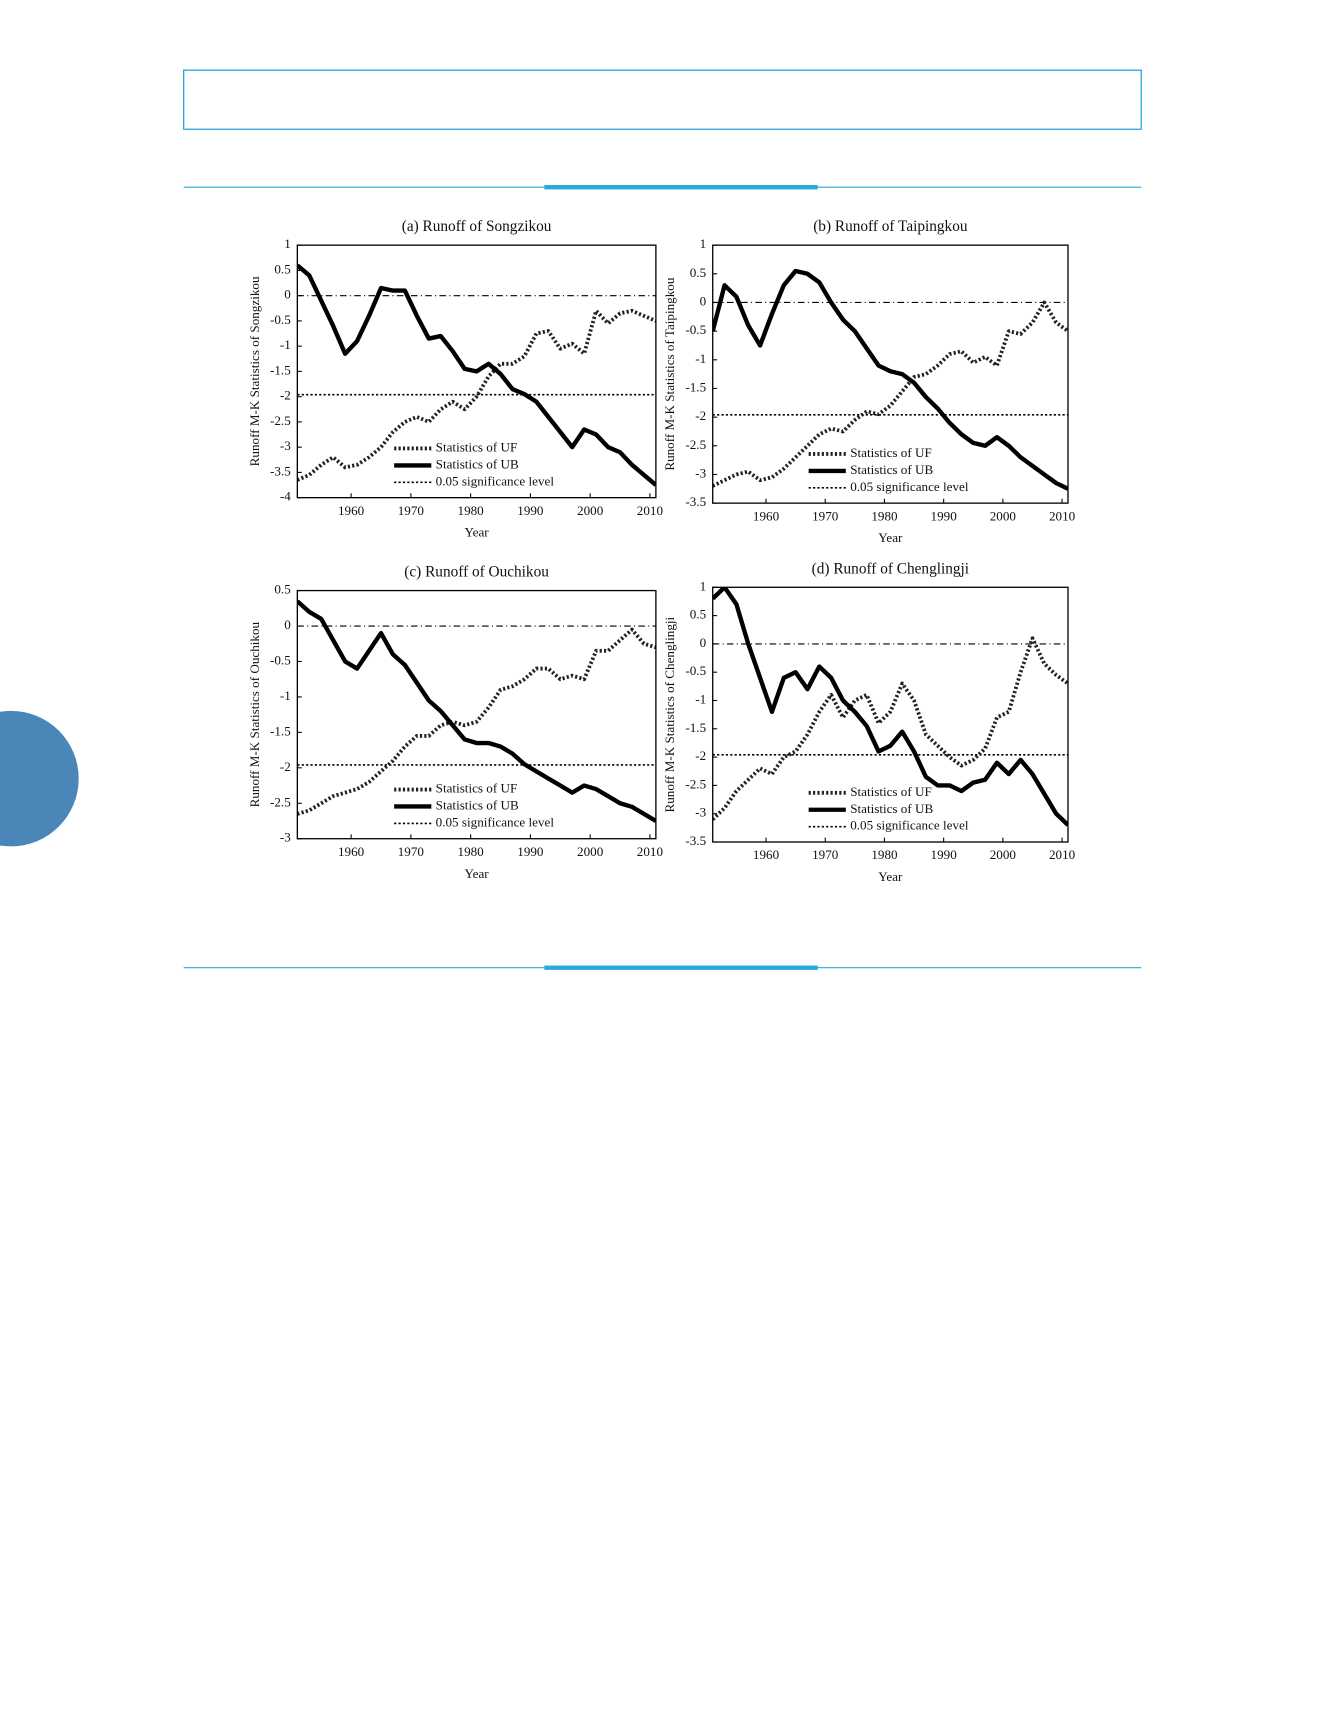 This screenshot has height=1731, width=1338. What do you see at coordinates (254, 714) in the screenshot?
I see `y-axis-label: Runoff M-K Statistics of Ouchikou` at bounding box center [254, 714].